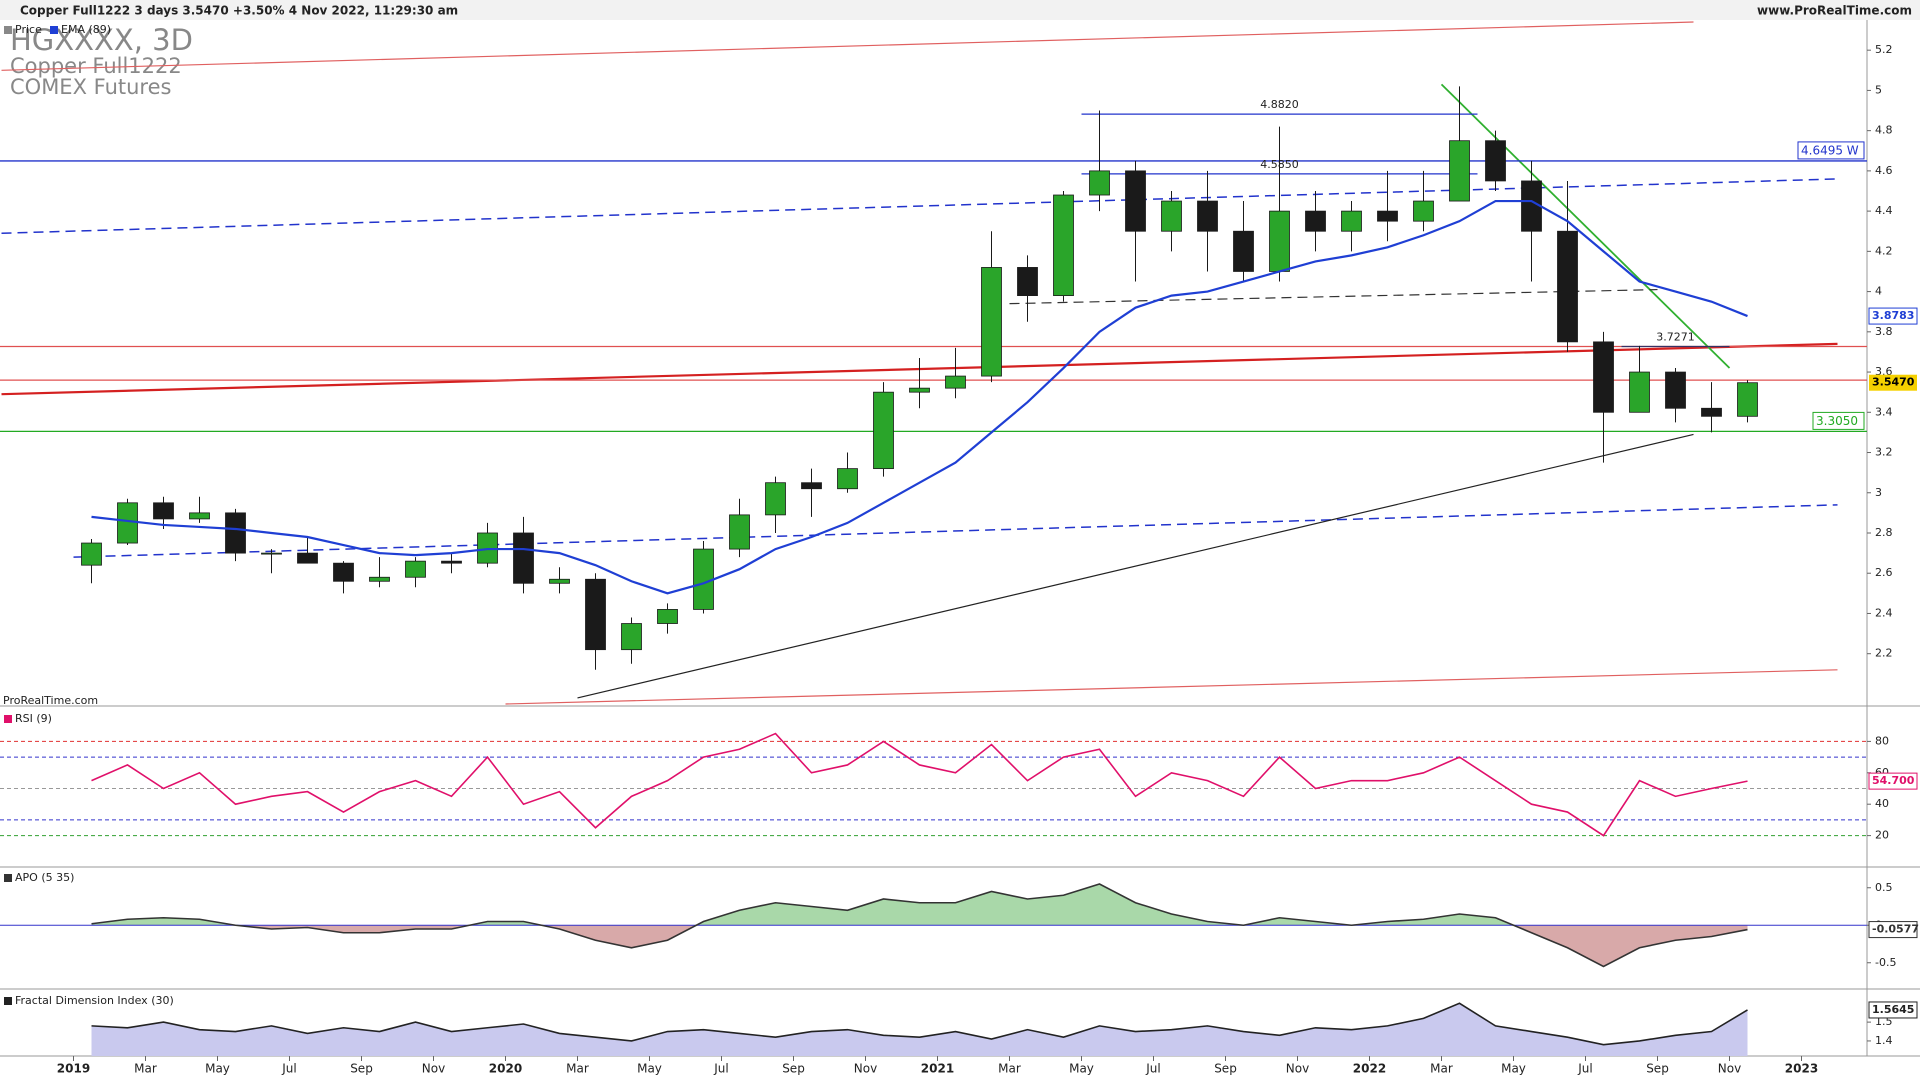 Image resolution: width=1920 pixels, height=1080 pixels. I want to click on area-negative, so click(919, 946).